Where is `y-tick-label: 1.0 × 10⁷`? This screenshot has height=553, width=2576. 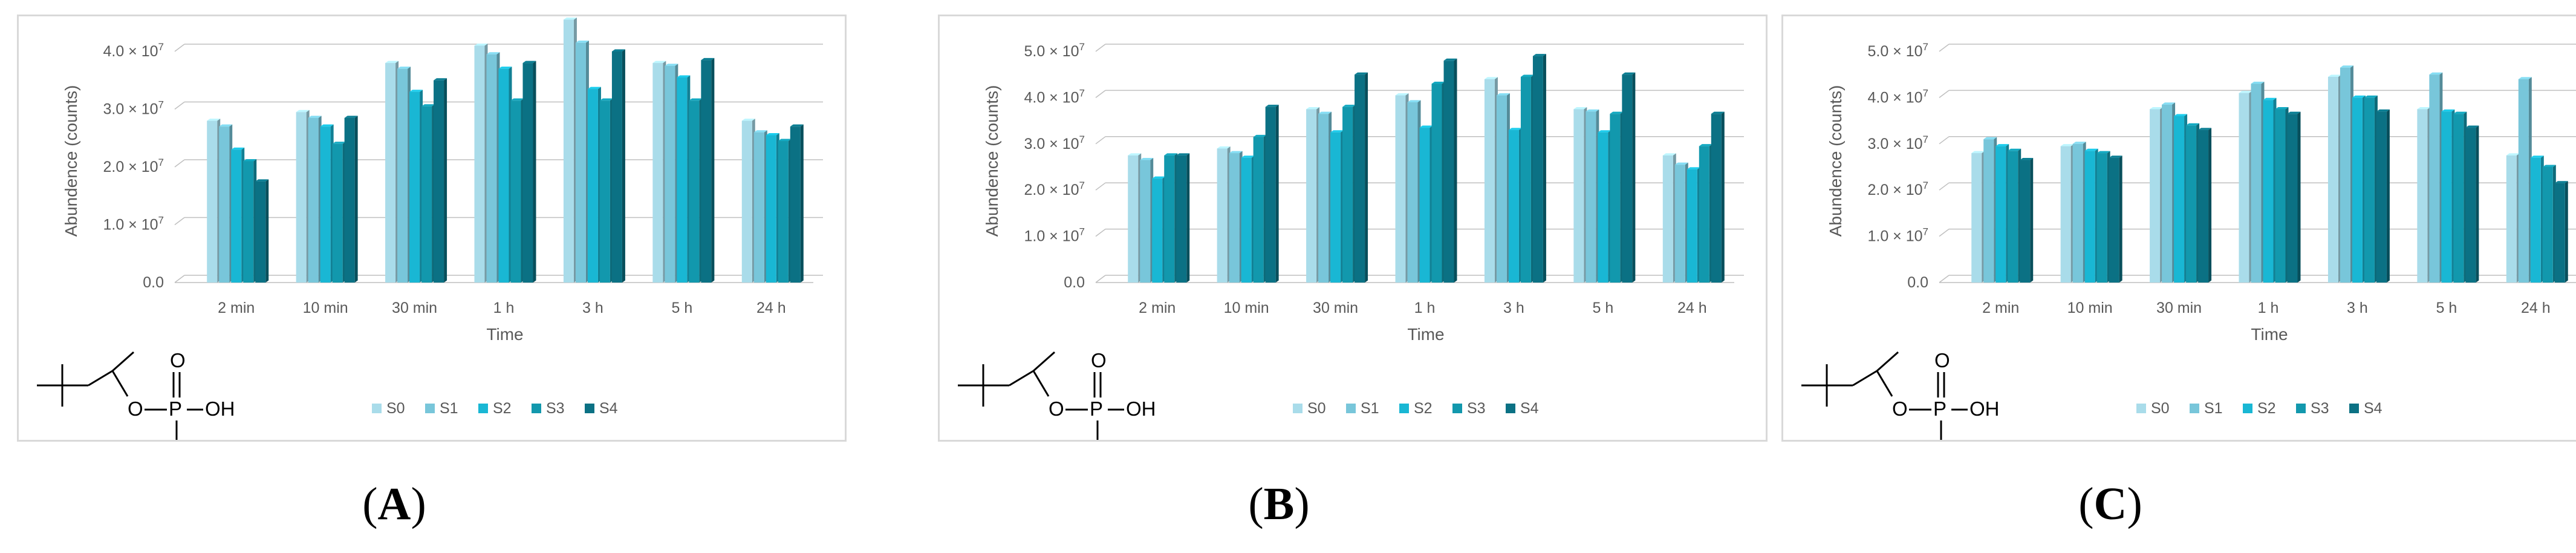
y-tick-label: 1.0 × 10⁷ is located at coordinates (133, 224).